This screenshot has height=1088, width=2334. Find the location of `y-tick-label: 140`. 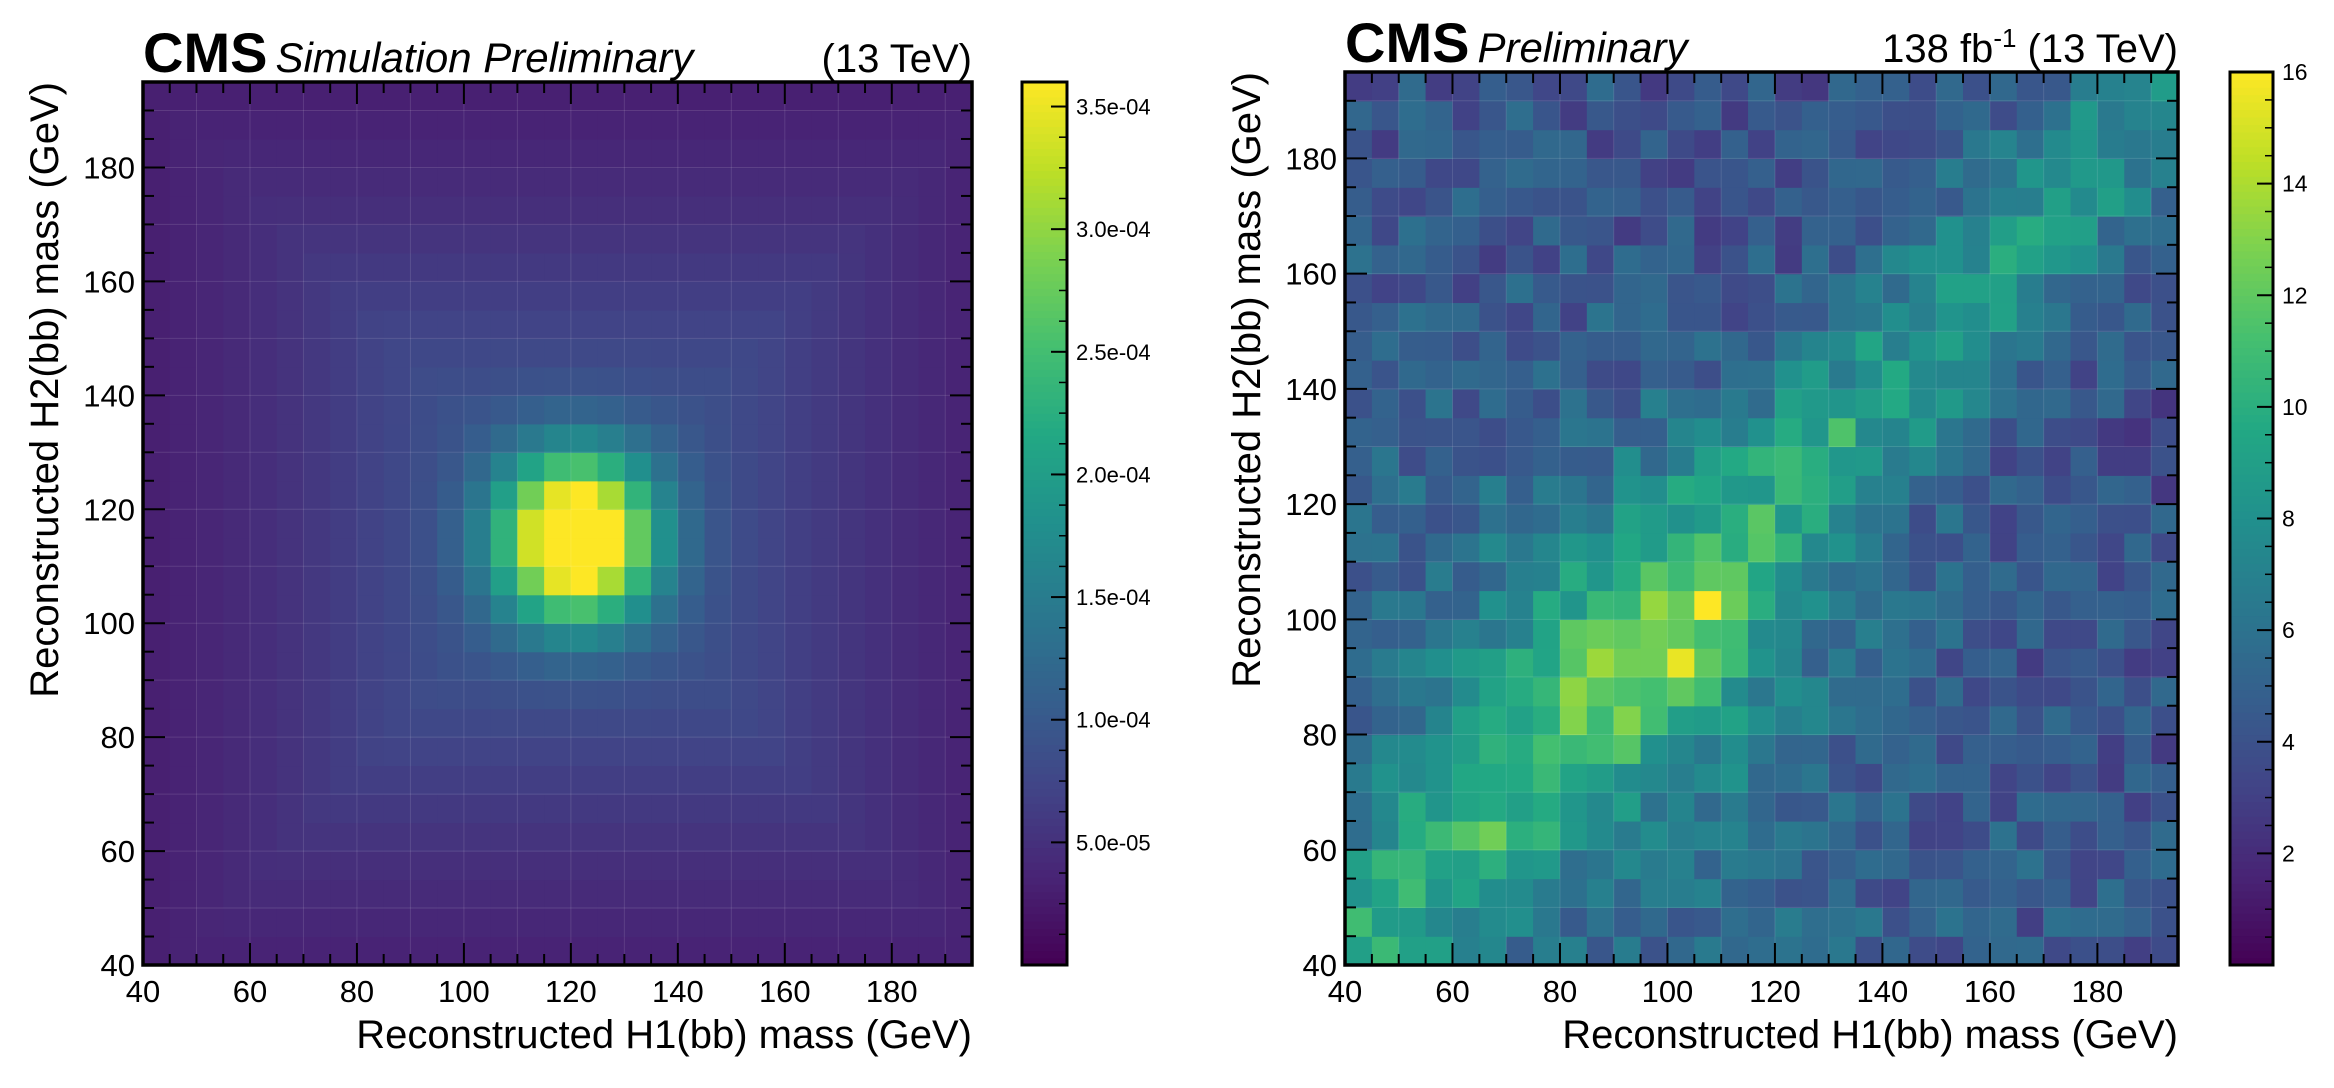

y-tick-label: 140 is located at coordinates (1311, 389).